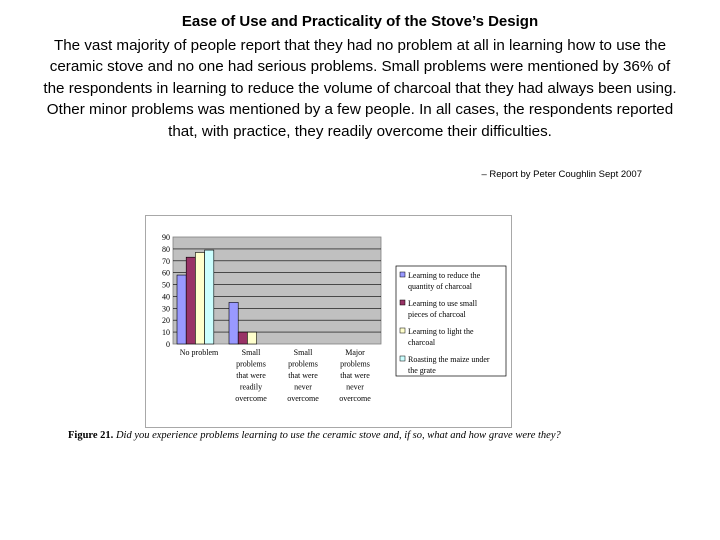  What do you see at coordinates (199, 352) in the screenshot?
I see `category-label: No problem` at bounding box center [199, 352].